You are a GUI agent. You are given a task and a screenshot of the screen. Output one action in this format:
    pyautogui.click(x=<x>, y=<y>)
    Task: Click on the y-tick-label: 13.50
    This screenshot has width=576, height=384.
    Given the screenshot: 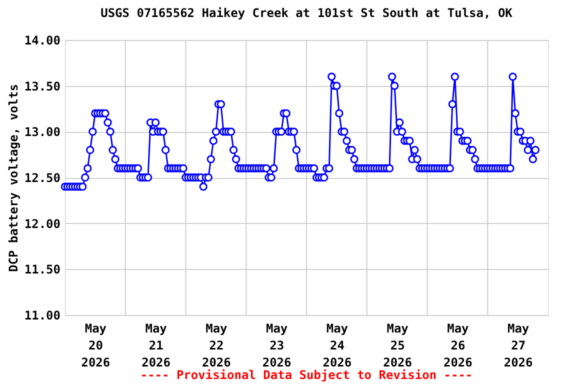 What is the action you would take?
    pyautogui.click(x=42, y=86)
    